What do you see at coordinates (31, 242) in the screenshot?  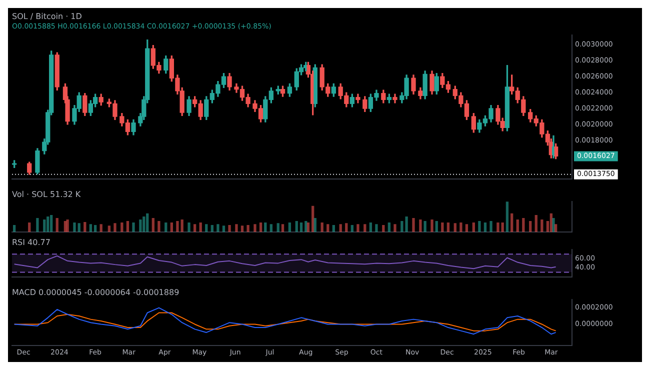 I see `chart-title: RSI 40.77` at bounding box center [31, 242].